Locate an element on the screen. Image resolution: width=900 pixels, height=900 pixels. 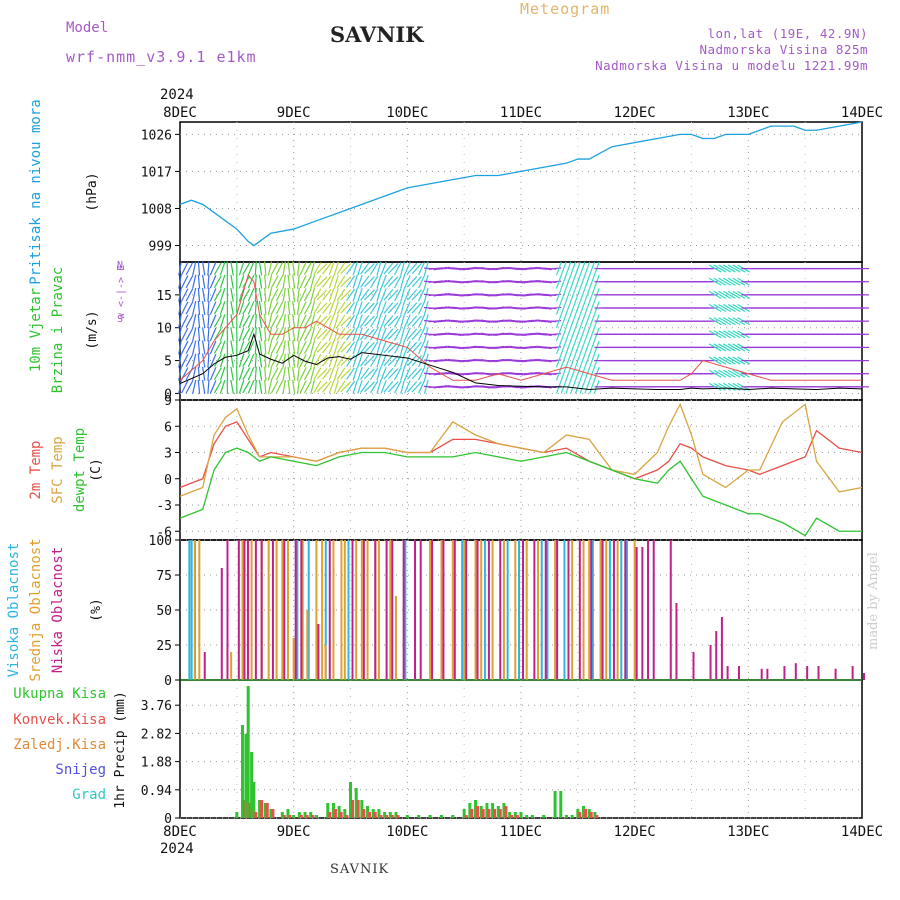
wind-arrows is located at coordinates (523, 327).